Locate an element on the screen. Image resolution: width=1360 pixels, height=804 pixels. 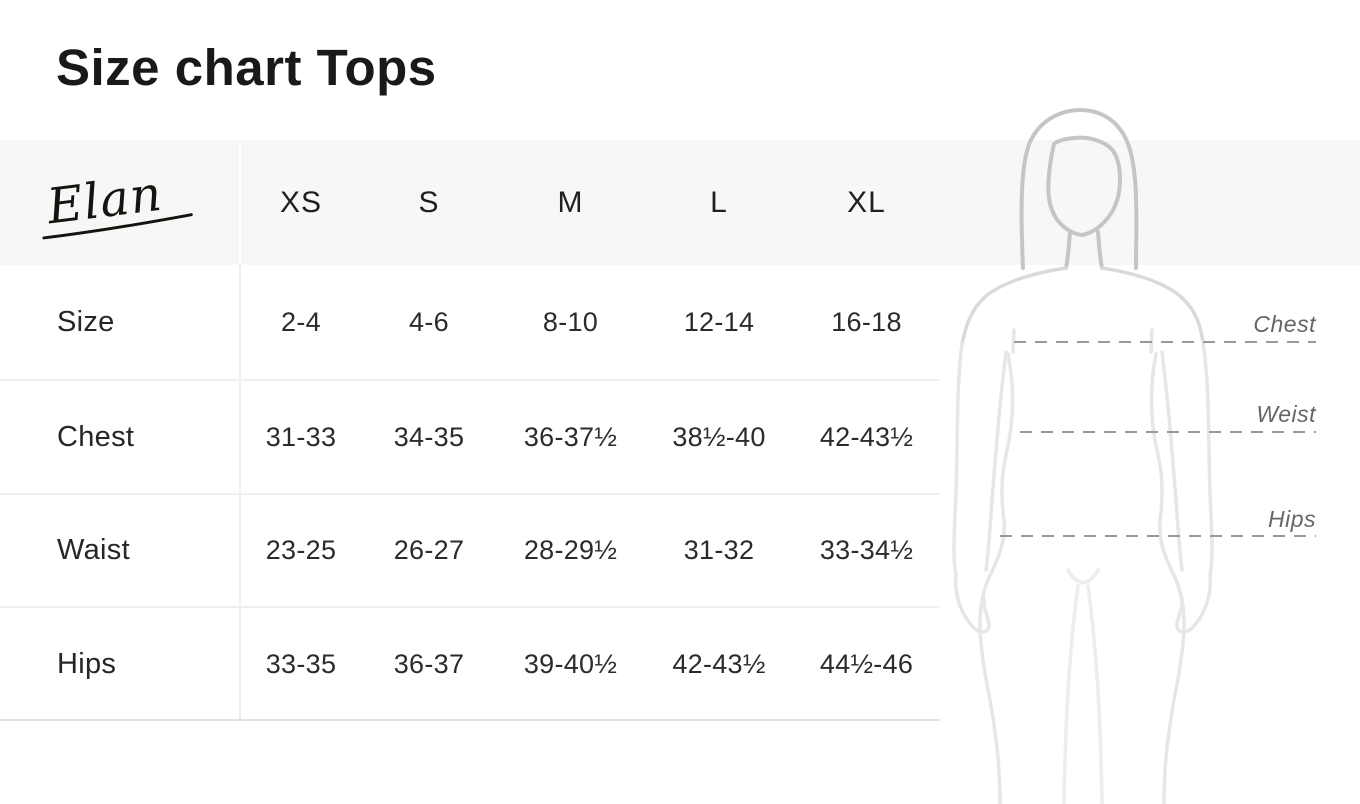
size-column-header-m: M is located at coordinates (570, 202).